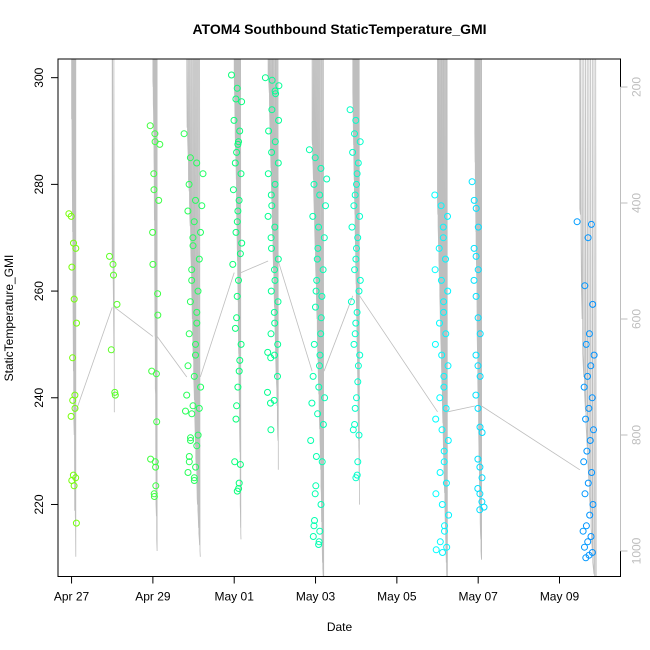 The height and width of the screenshot is (650, 650). What do you see at coordinates (637, 319) in the screenshot?
I see `y2-tick-label: 600` at bounding box center [637, 319].